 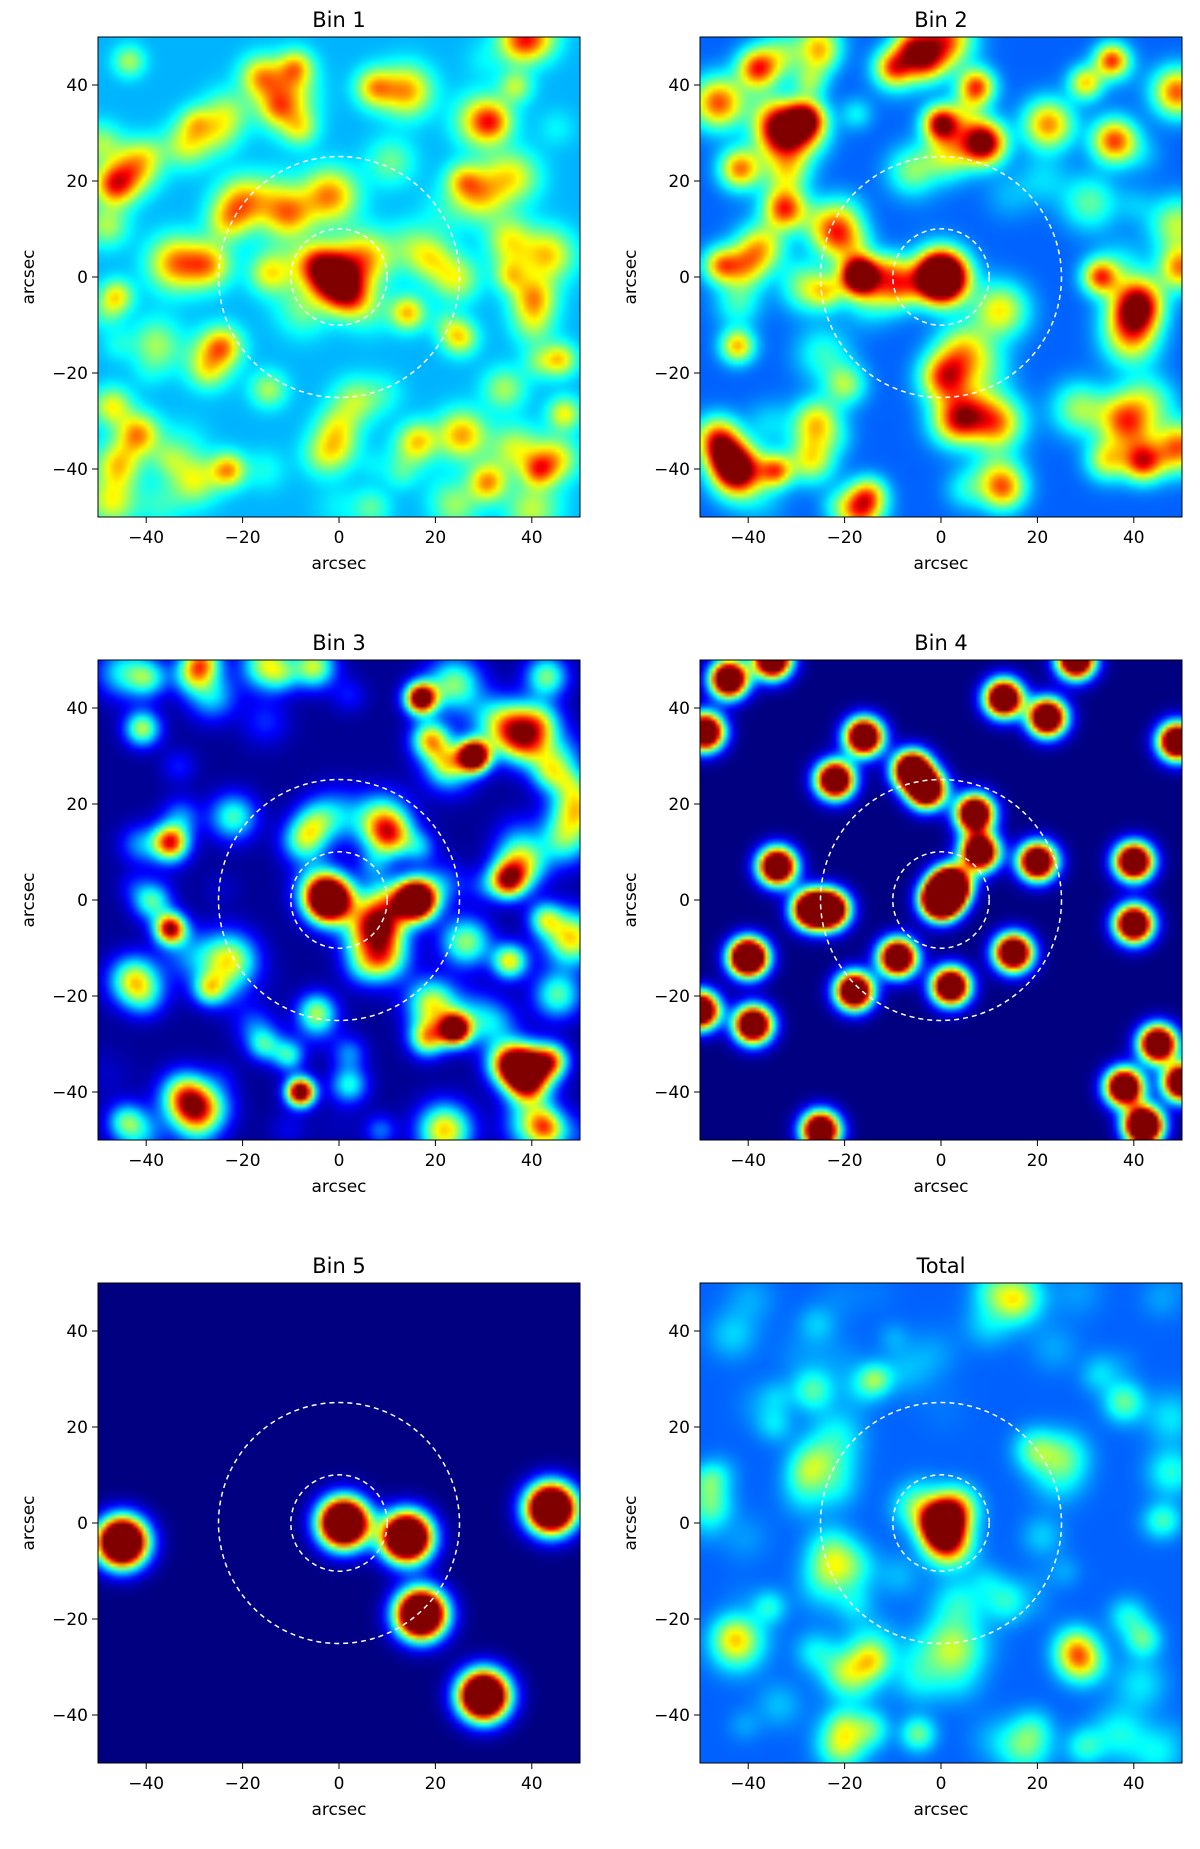 What do you see at coordinates (940, 1266) in the screenshot?
I see `panel-title: Total` at bounding box center [940, 1266].